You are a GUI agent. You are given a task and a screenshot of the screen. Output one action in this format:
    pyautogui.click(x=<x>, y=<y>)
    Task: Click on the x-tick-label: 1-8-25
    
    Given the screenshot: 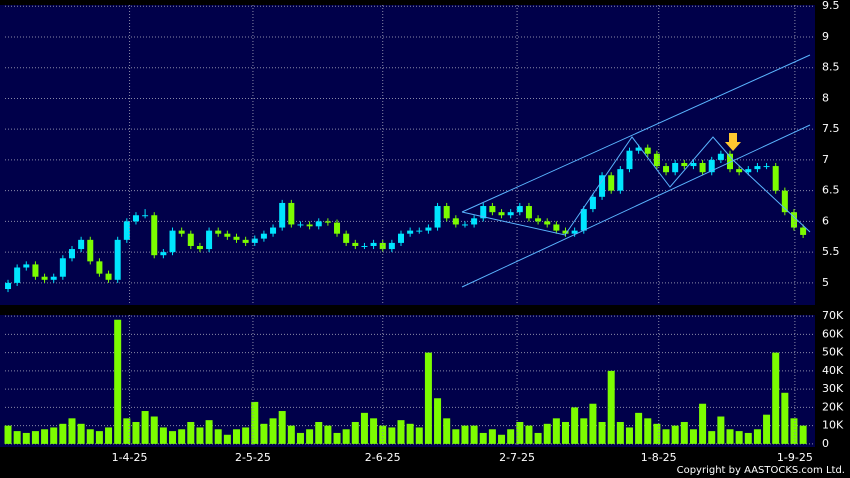 What is the action you would take?
    pyautogui.click(x=659, y=457)
    